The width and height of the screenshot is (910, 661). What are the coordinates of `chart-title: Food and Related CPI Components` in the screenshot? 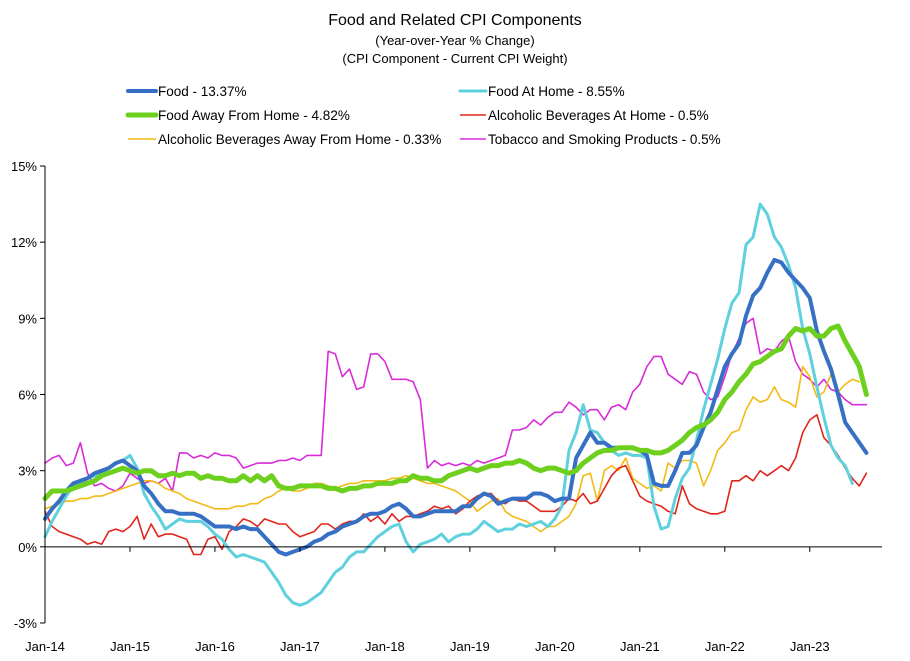 It's located at (454, 20).